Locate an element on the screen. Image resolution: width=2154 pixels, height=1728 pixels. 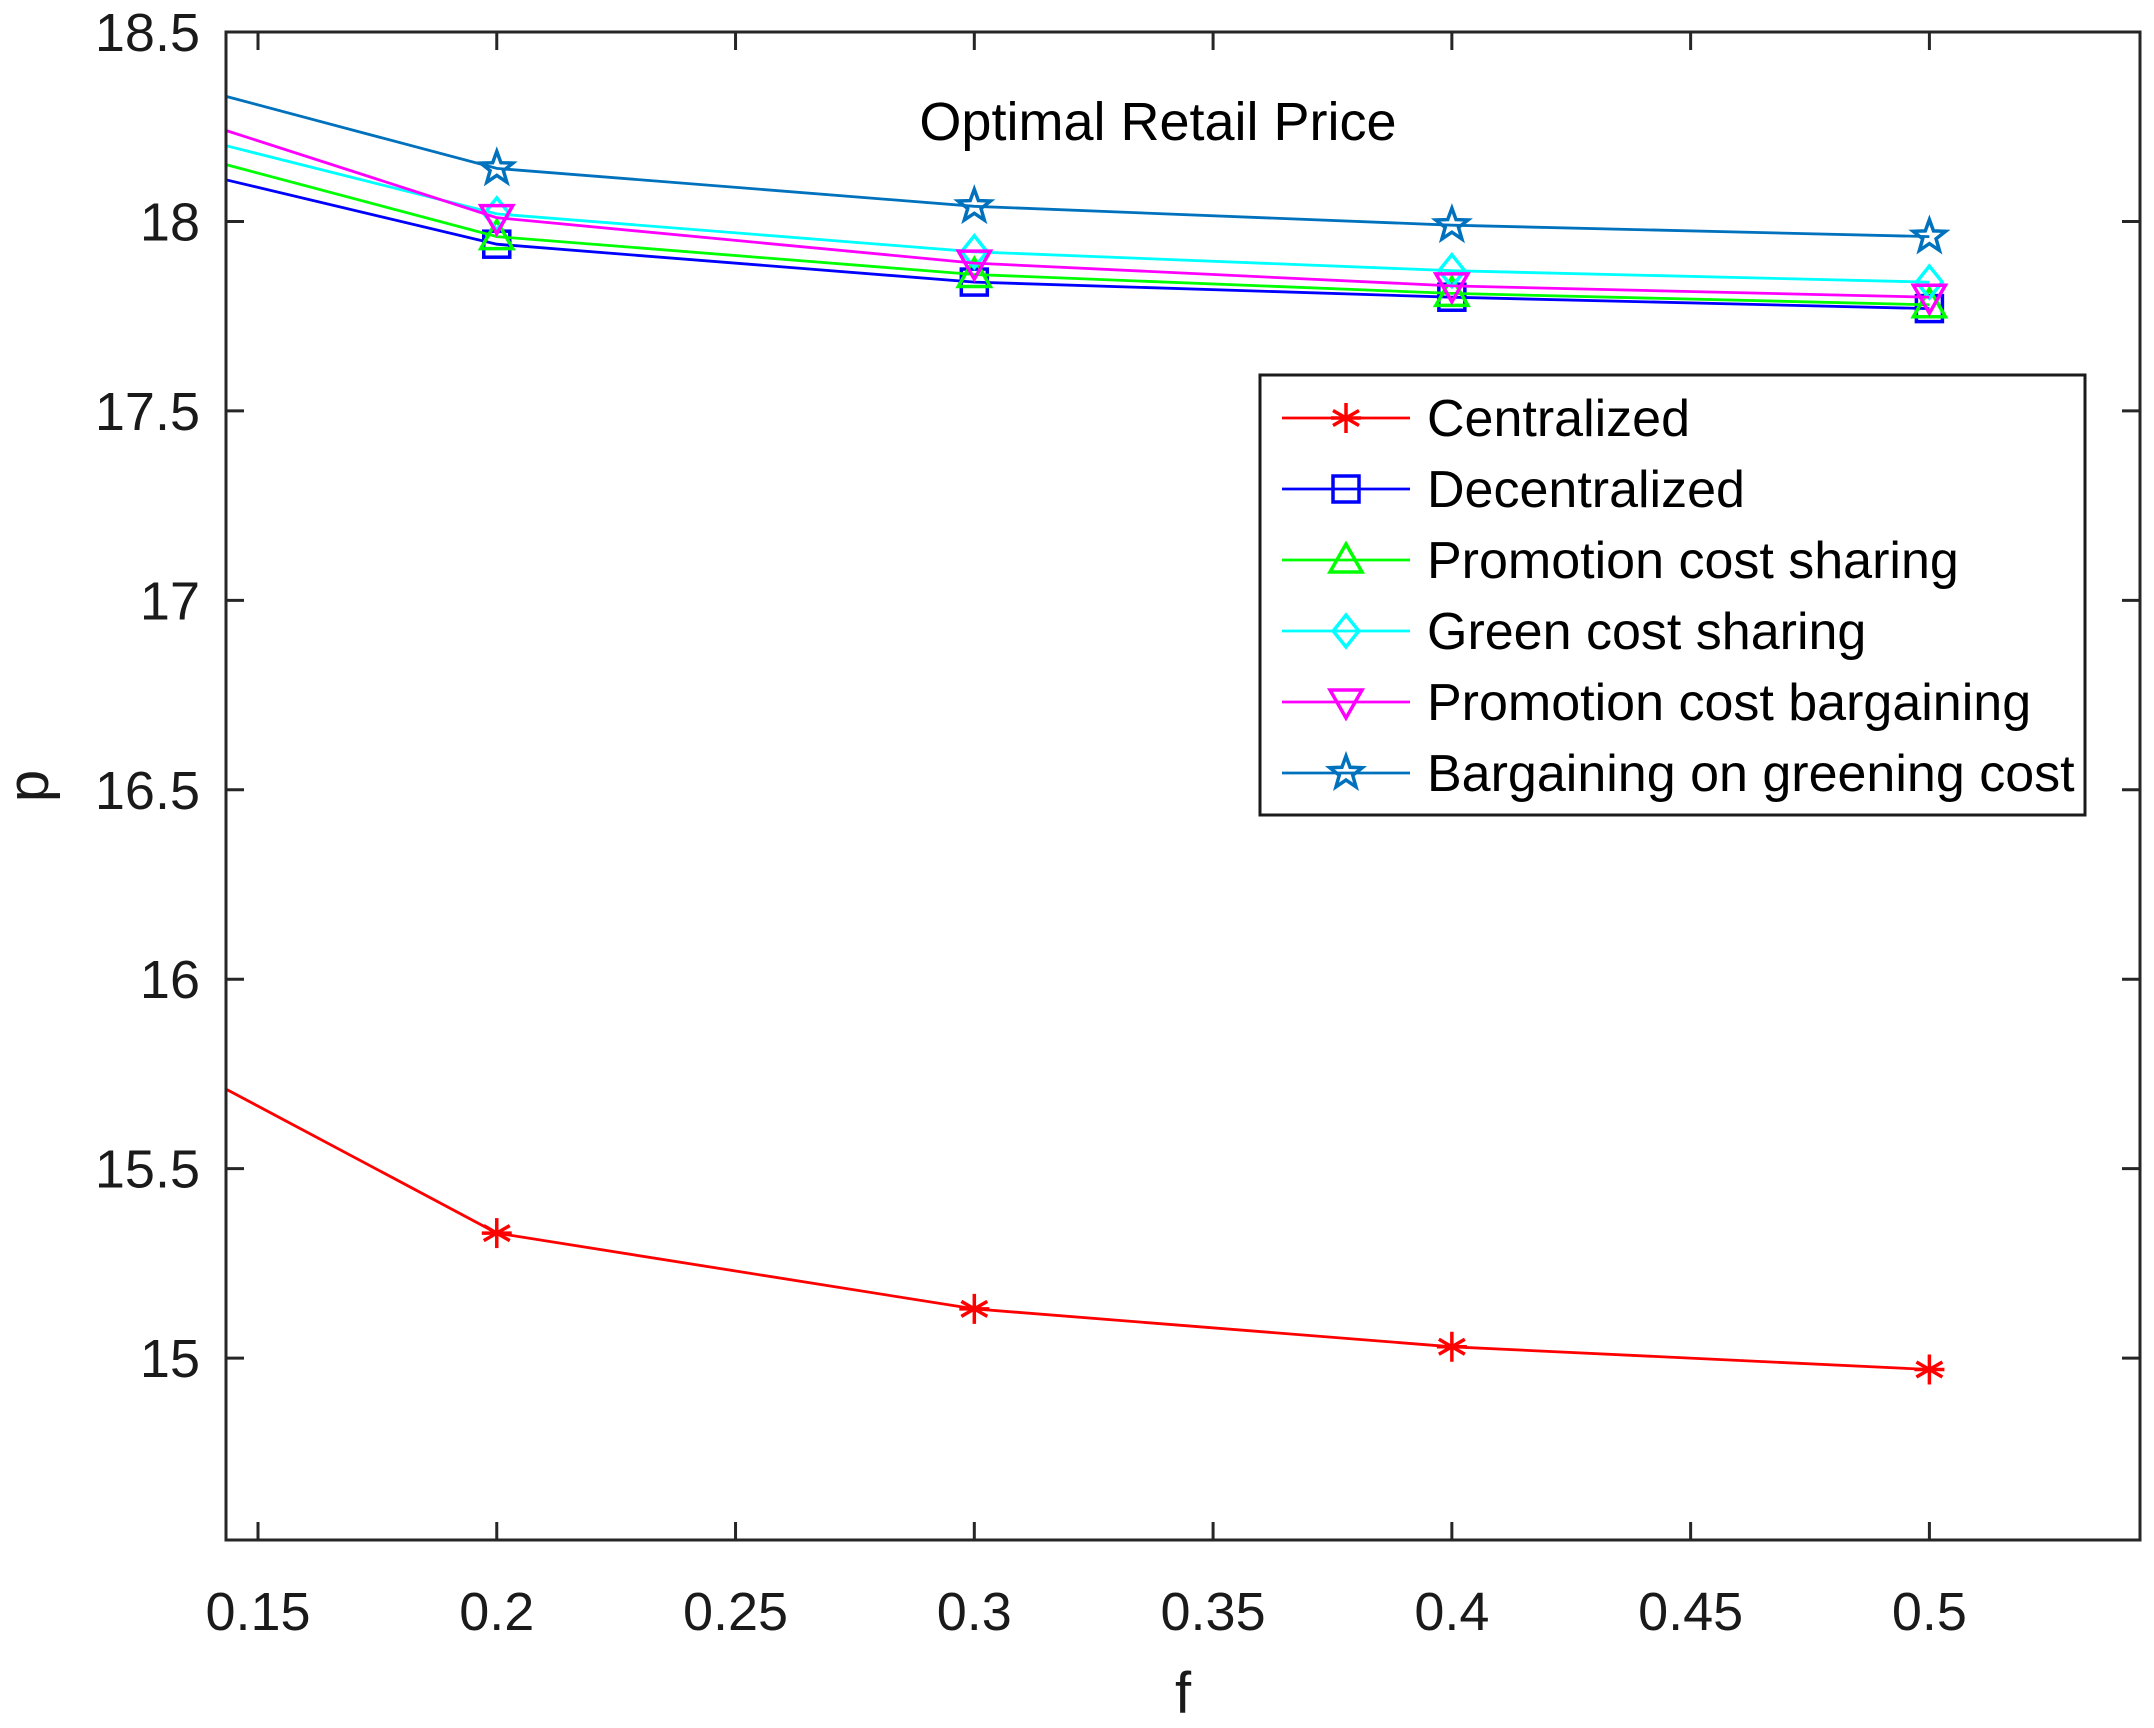
y-tick-label: 15 is located at coordinates (170, 1359).